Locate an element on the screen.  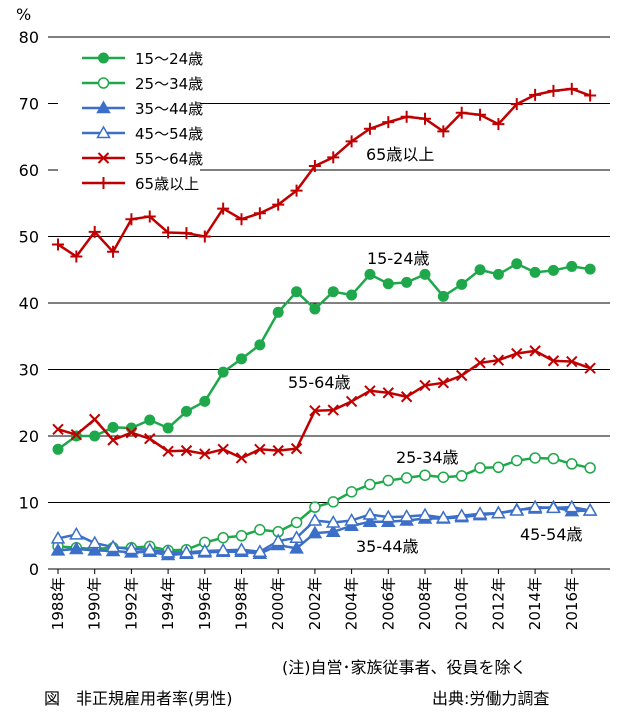
series-3-point-2003 is located at coordinates (333, 531).